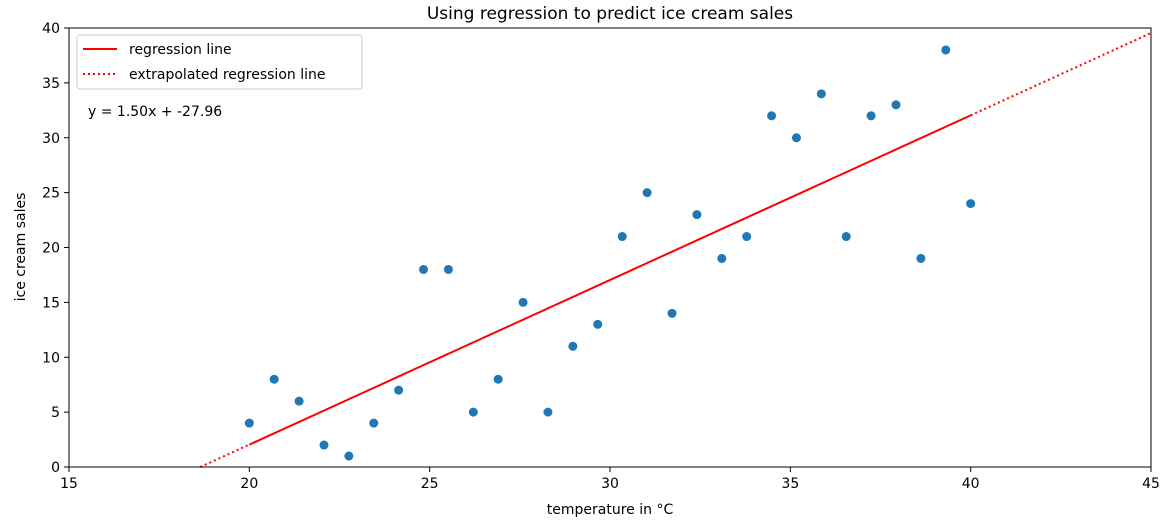 This screenshot has height=520, width=1168. I want to click on y-tick-label: 25, so click(51, 194).